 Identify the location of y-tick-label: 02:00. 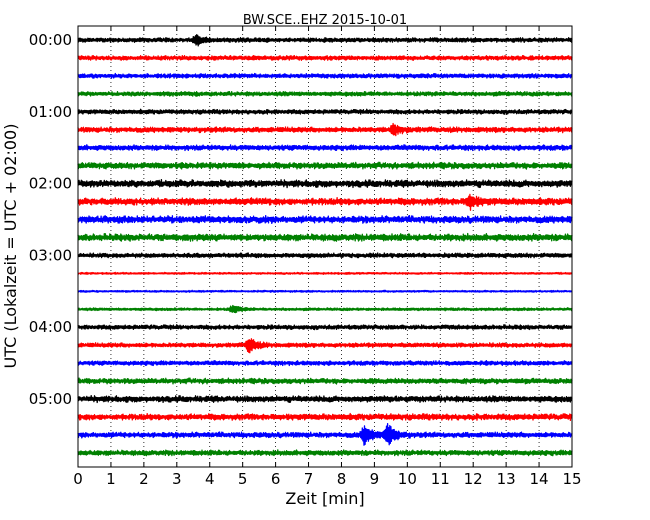
(50, 184).